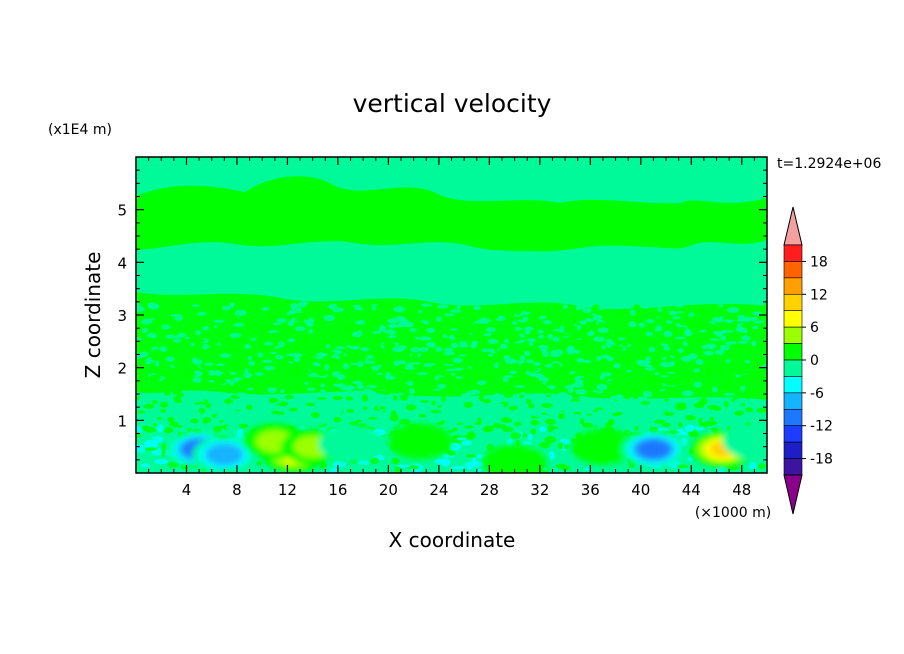 The image size is (904, 654). What do you see at coordinates (817, 394) in the screenshot?
I see `colorbar-tick-label: -6` at bounding box center [817, 394].